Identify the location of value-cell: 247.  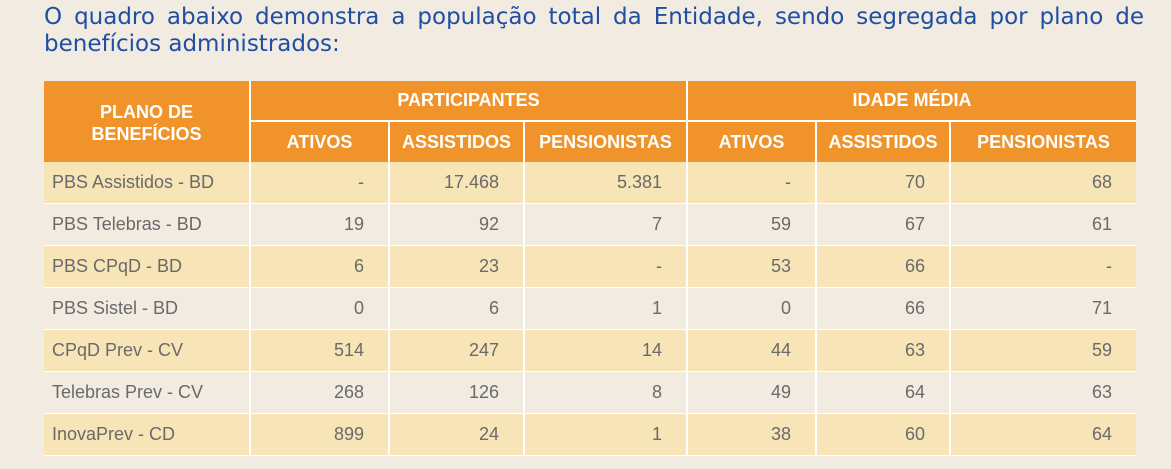
(456, 350).